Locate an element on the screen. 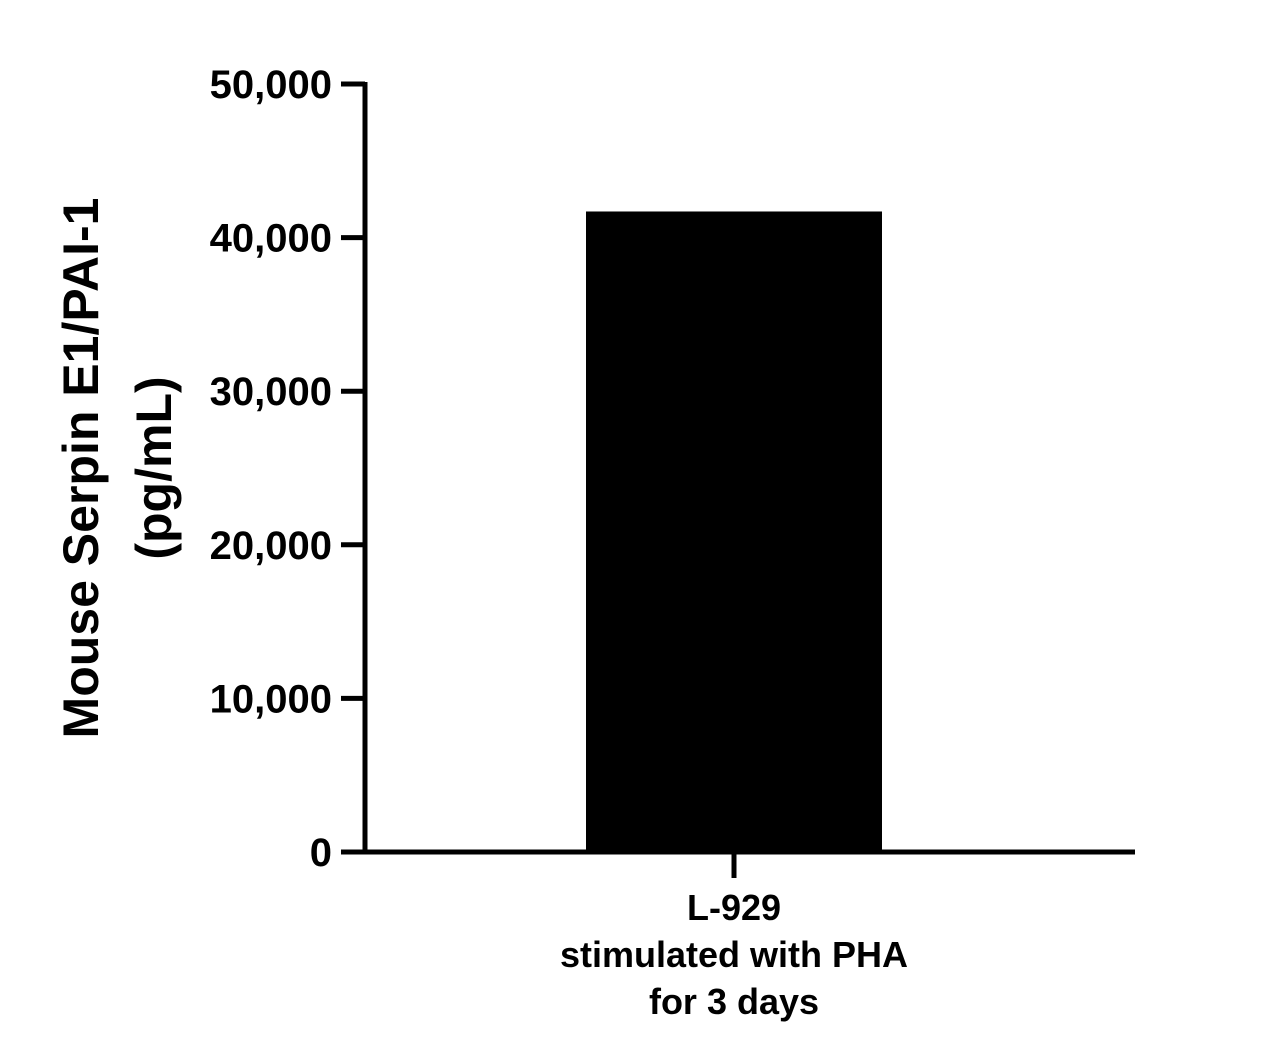 The height and width of the screenshot is (1060, 1272). y-axis-title: Mouse Serpin E1/PAI-1 (pg/mL) is located at coordinates (117, 468).